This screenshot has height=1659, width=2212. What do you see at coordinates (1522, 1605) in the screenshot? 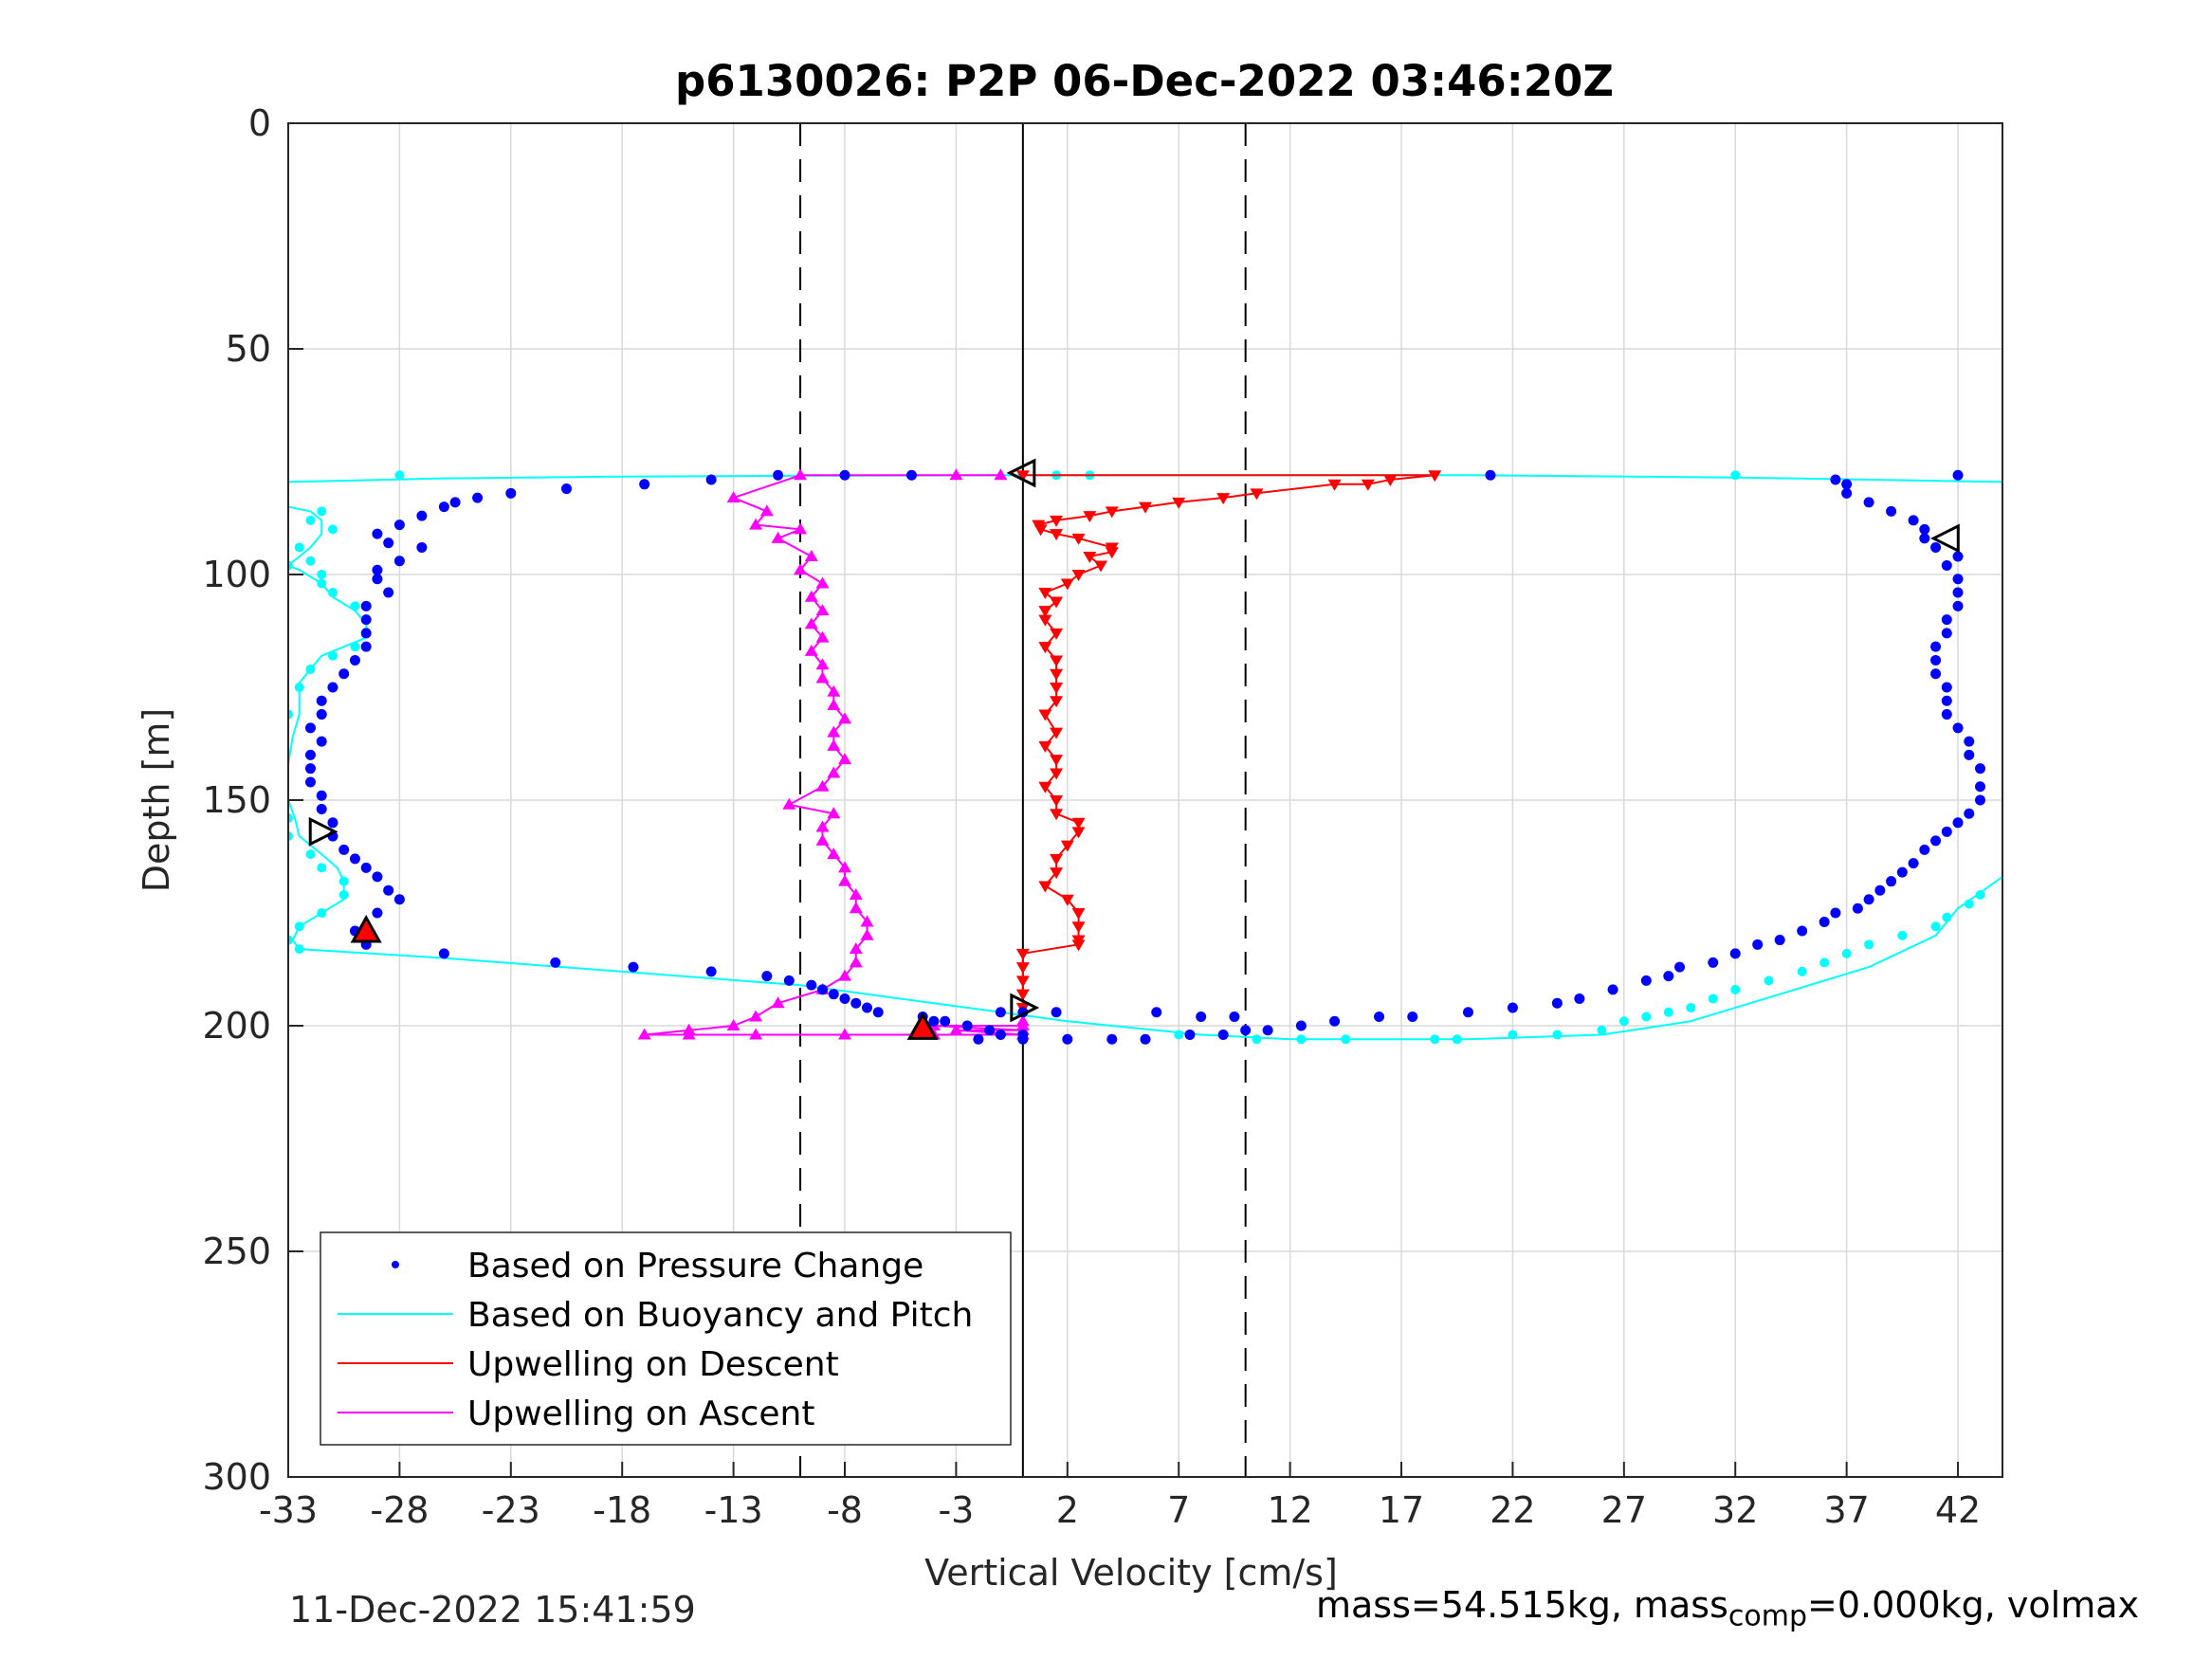
I see `footer-mass-prefix: mass=54.515kg, mass` at bounding box center [1522, 1605].